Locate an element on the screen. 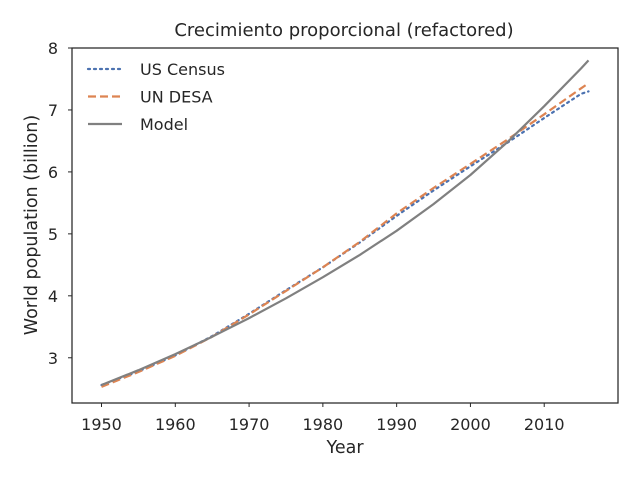 This screenshot has width=640, height=480. y-axis-ticks: 3 4 5 6 7 8 is located at coordinates (60, 203).